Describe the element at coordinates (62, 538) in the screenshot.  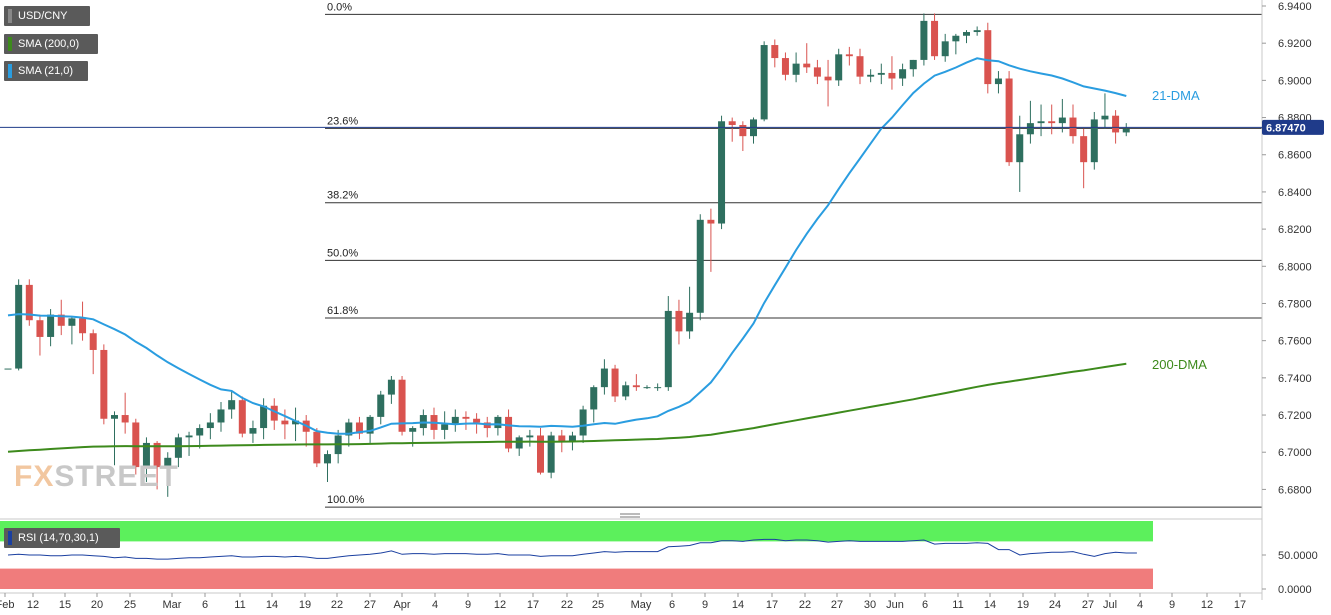
I see `rsi-legend: RSI (14,70,30,1)` at that location.